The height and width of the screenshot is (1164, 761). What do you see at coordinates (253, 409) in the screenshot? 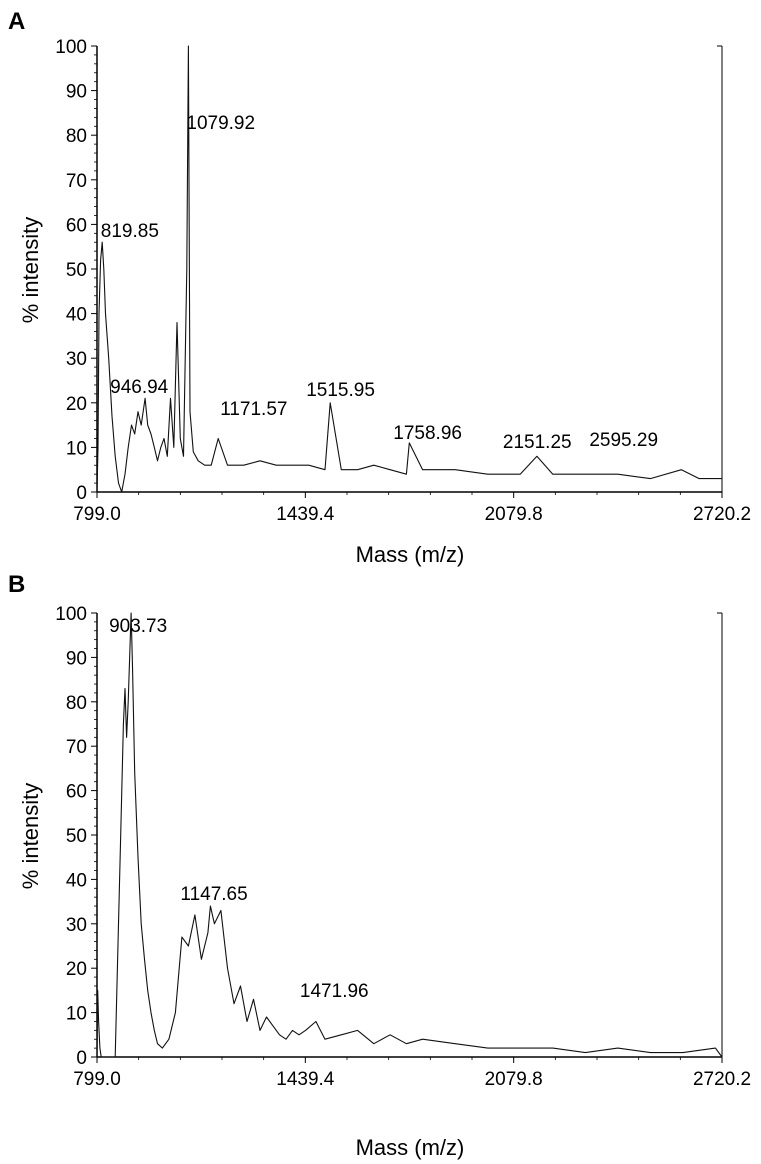
I see `panel-a-peak-label: 1171.57` at bounding box center [253, 409].